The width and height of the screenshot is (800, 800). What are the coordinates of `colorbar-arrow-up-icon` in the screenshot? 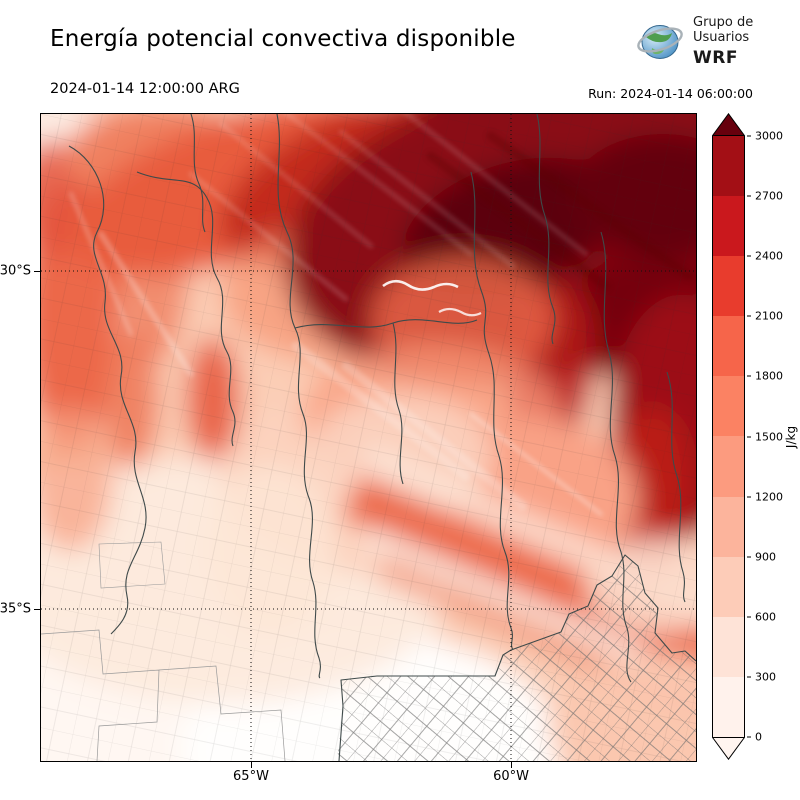 It's located at (728, 124).